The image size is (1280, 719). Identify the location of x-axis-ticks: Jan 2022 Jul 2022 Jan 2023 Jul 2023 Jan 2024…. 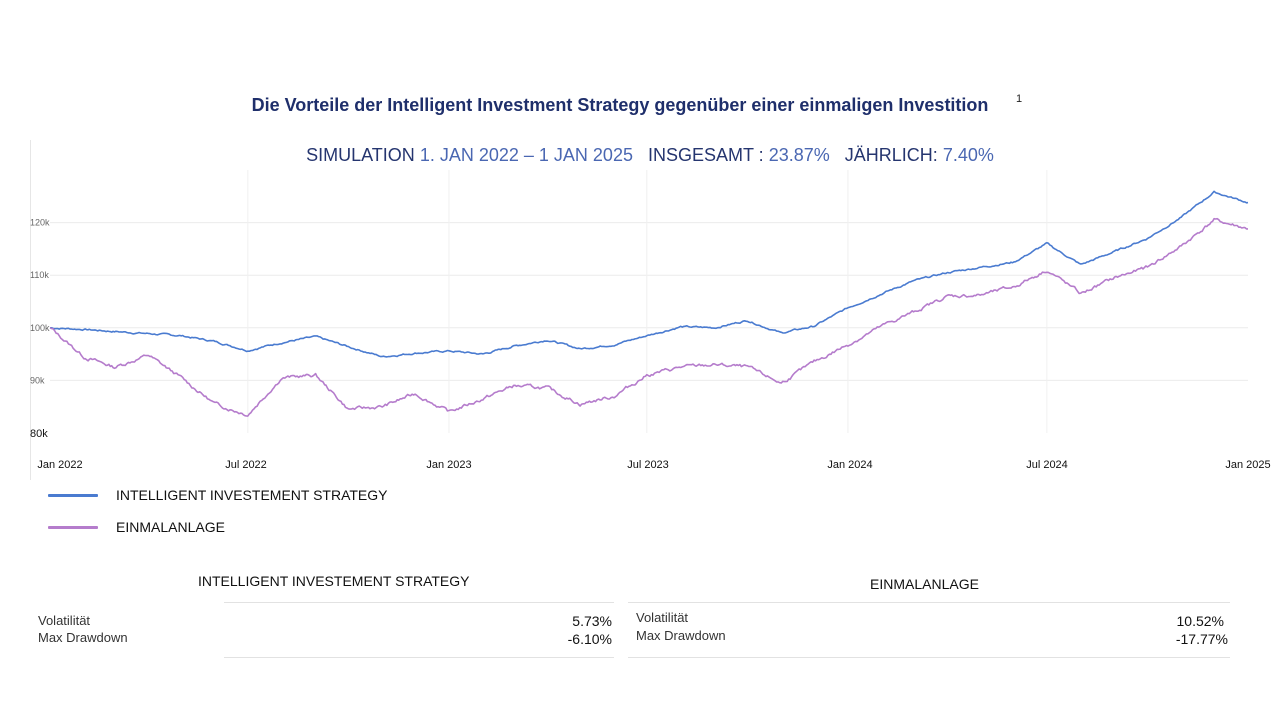
(653, 465).